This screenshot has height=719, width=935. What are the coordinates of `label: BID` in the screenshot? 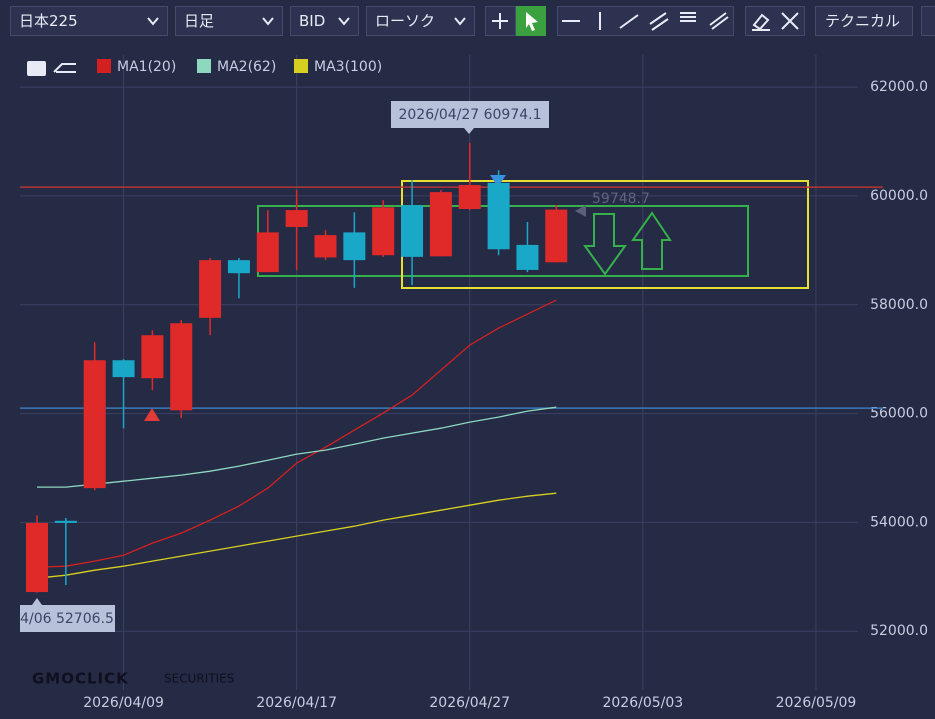 It's located at (312, 21).